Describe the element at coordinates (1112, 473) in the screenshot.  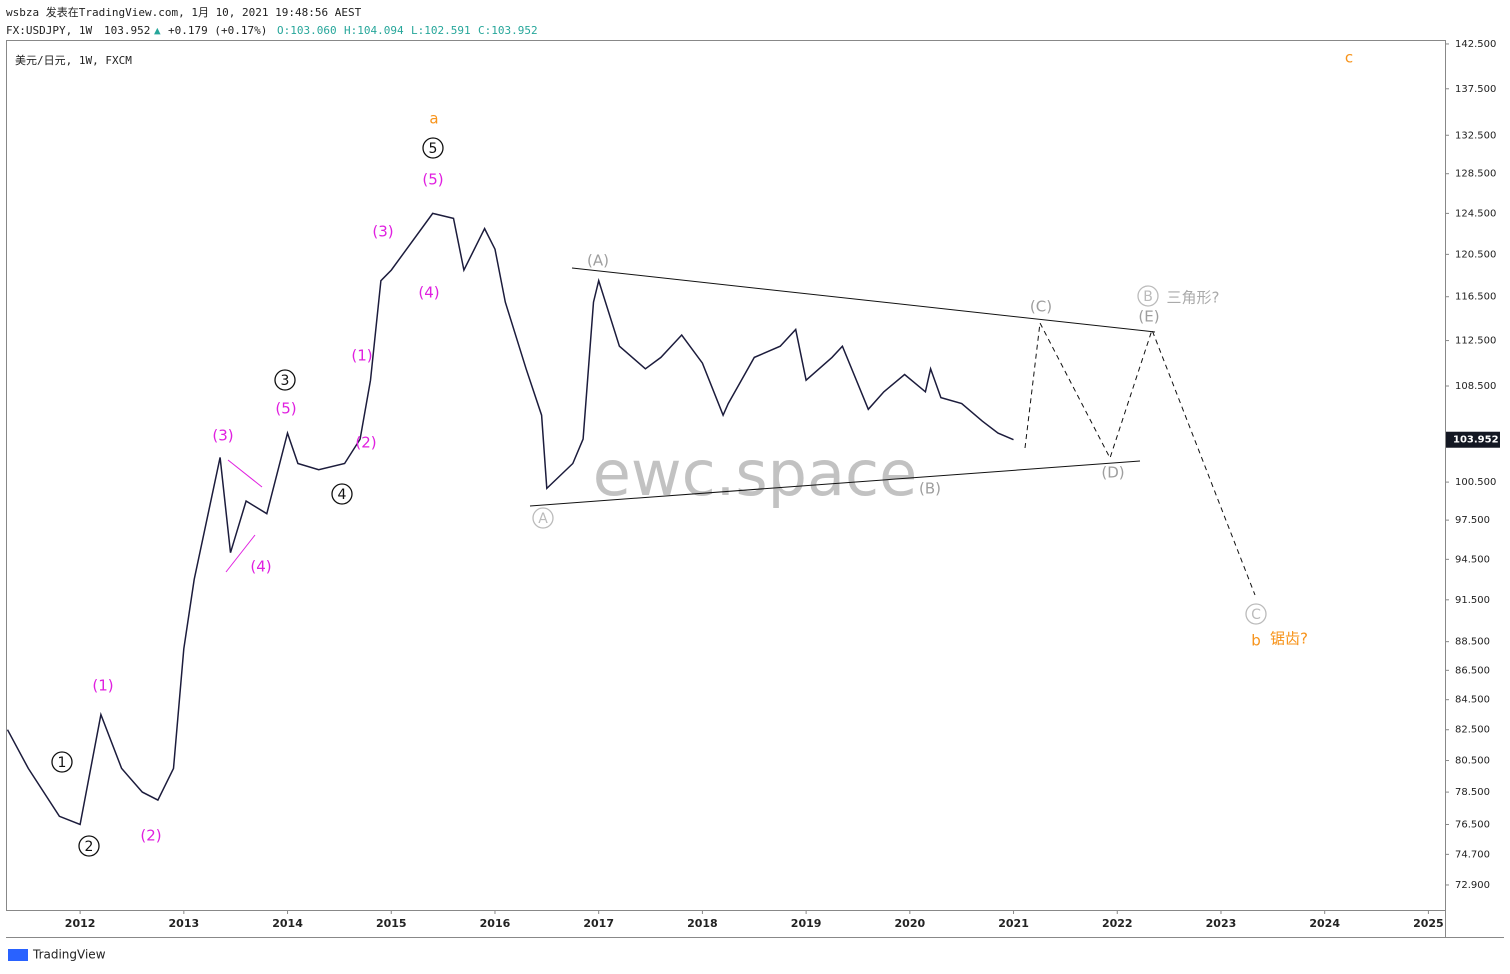
I see `wave-label: (D)` at that location.